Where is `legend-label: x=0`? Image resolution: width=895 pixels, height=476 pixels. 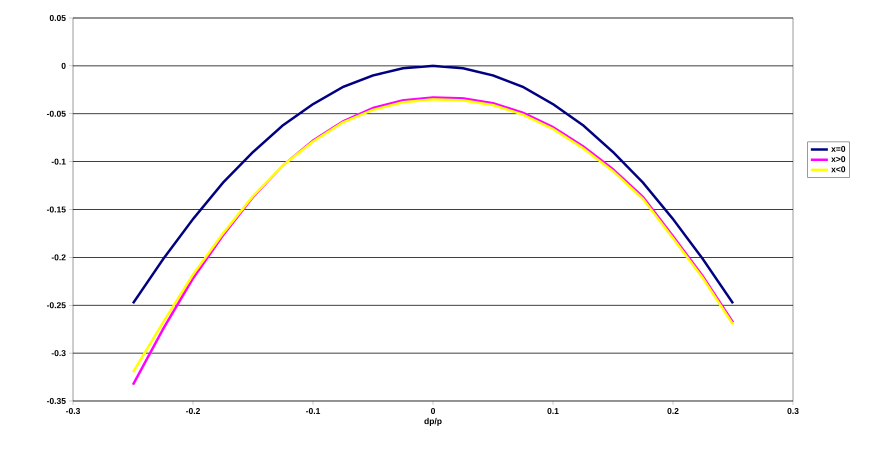
legend-label: x=0 is located at coordinates (838, 149).